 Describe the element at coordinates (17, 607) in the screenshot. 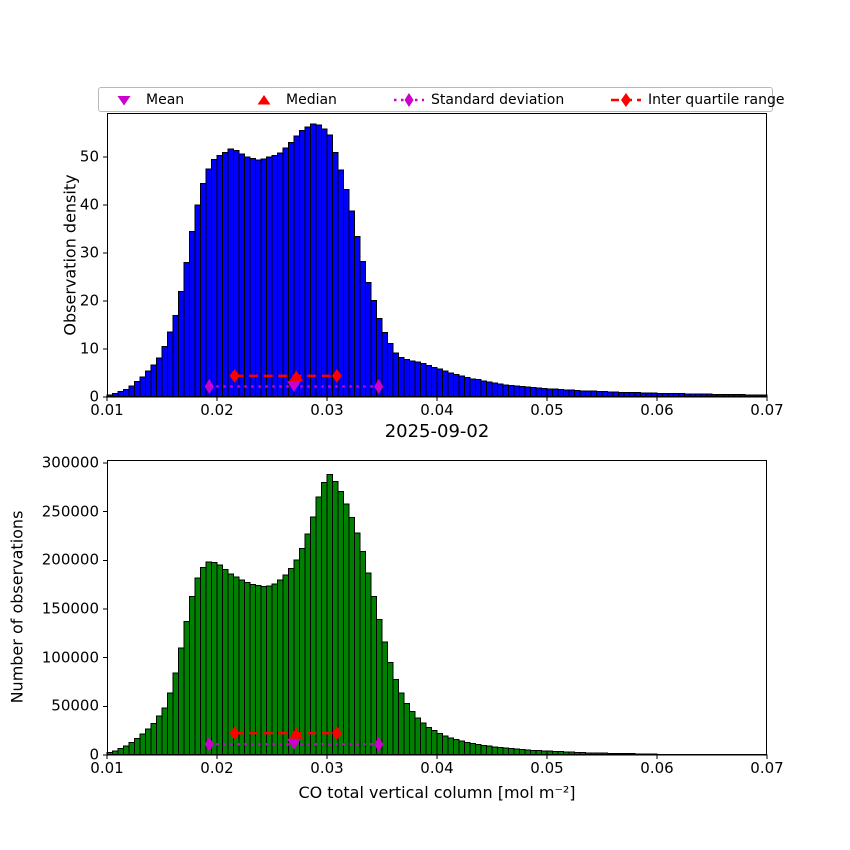

I see `bottom-y-axis-label: Number of observations` at that location.